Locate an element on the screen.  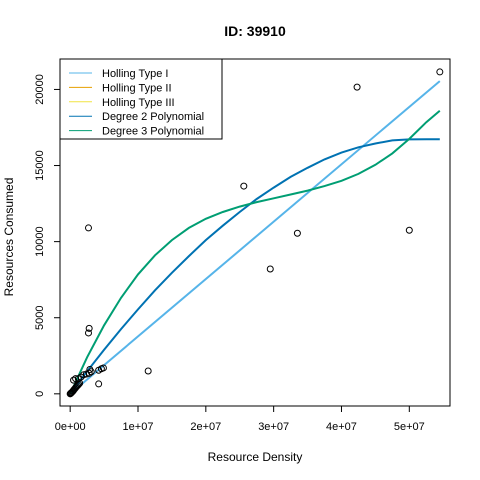
y-axis: 0 5000 10000 15000 20000 is located at coordinates (47, 235).